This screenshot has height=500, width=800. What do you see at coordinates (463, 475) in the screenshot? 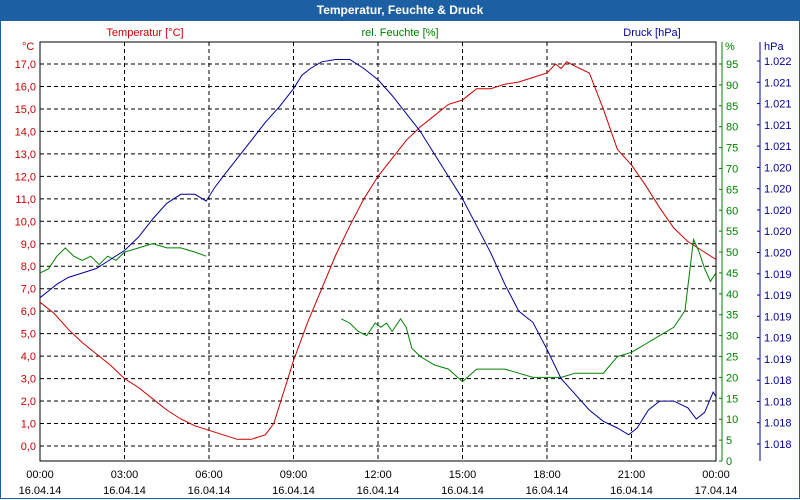
I see `x-tick-time: 15:00` at bounding box center [463, 475].